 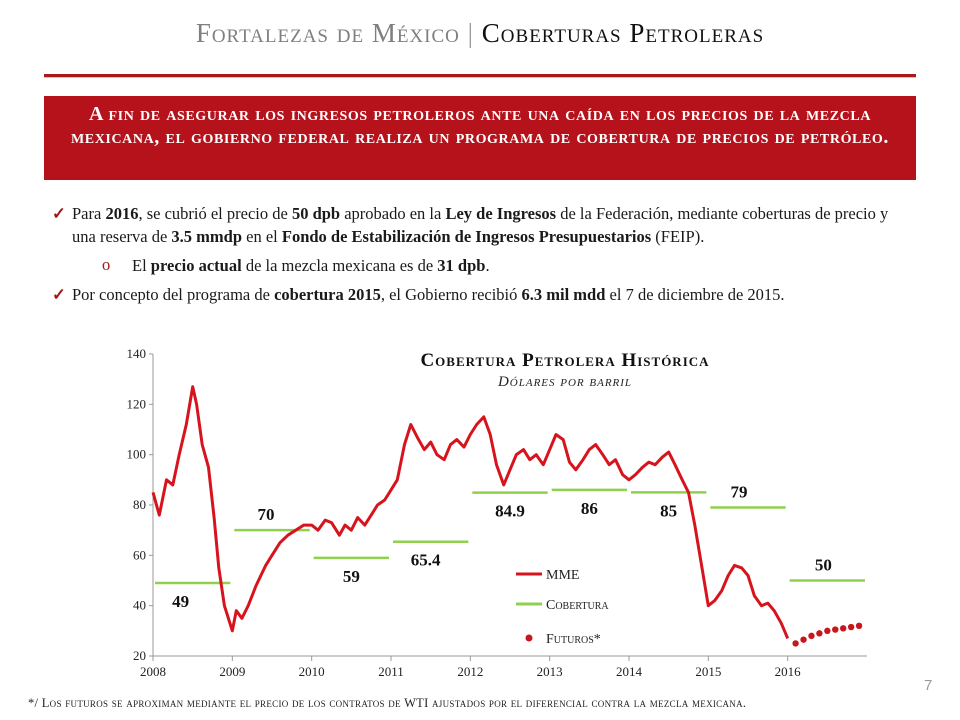 What do you see at coordinates (470, 671) in the screenshot?
I see `x-tick-label: 2012` at bounding box center [470, 671].